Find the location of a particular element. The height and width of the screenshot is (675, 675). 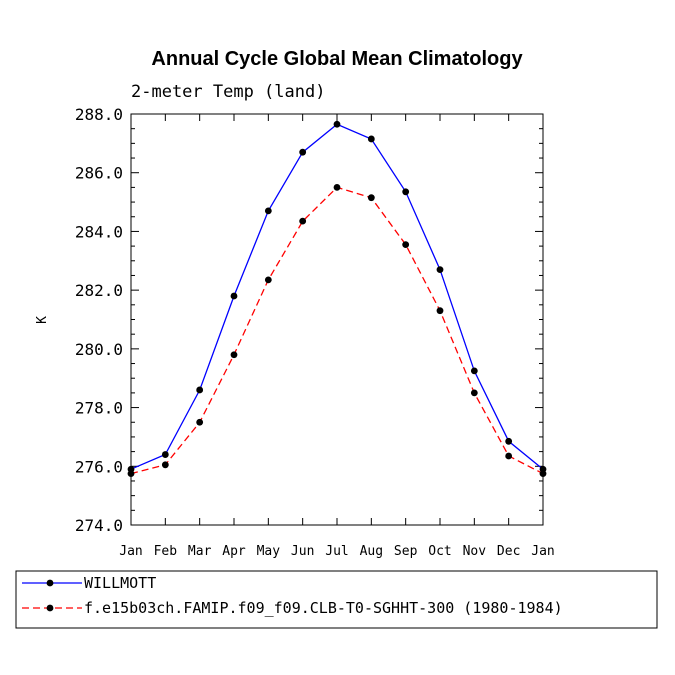

x-tick-label: Jun is located at coordinates (302, 551).